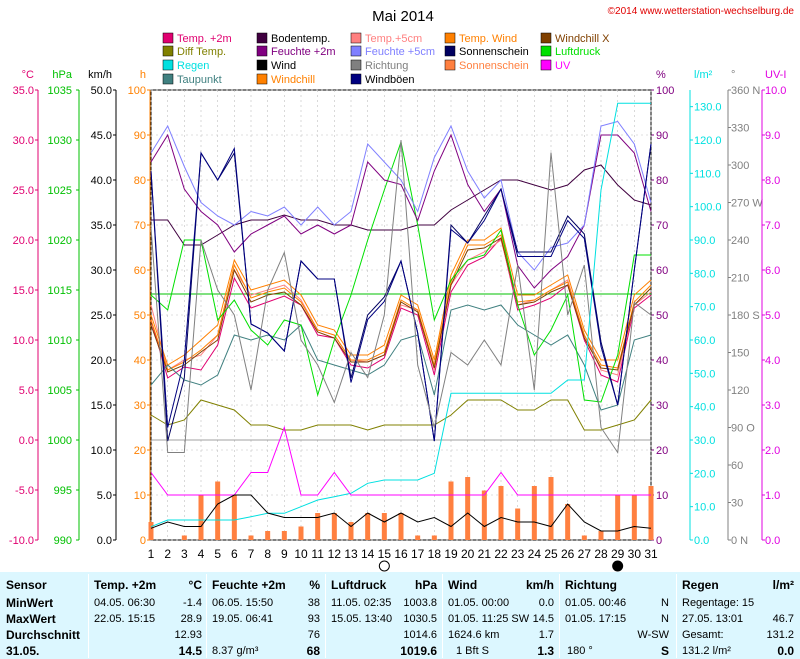 This screenshot has height=659, width=800. What do you see at coordinates (745, 91) in the screenshot?
I see `direction-axis-tick: 360 N` at bounding box center [745, 91].